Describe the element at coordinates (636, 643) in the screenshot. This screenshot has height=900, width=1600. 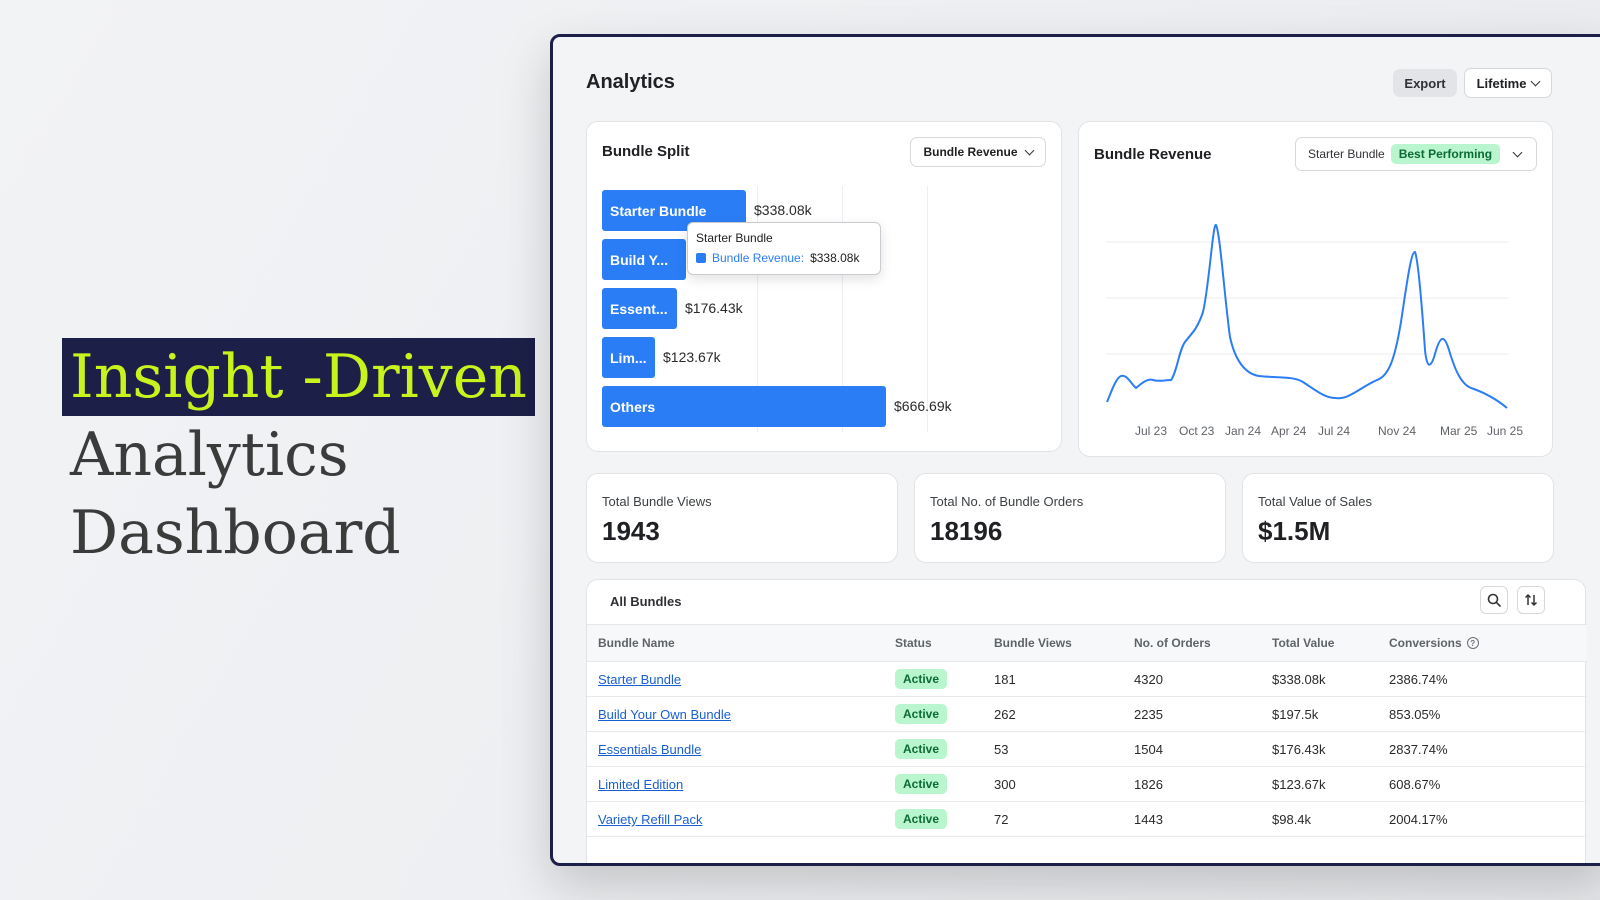
I see `column-header: Bundle Name` at that location.